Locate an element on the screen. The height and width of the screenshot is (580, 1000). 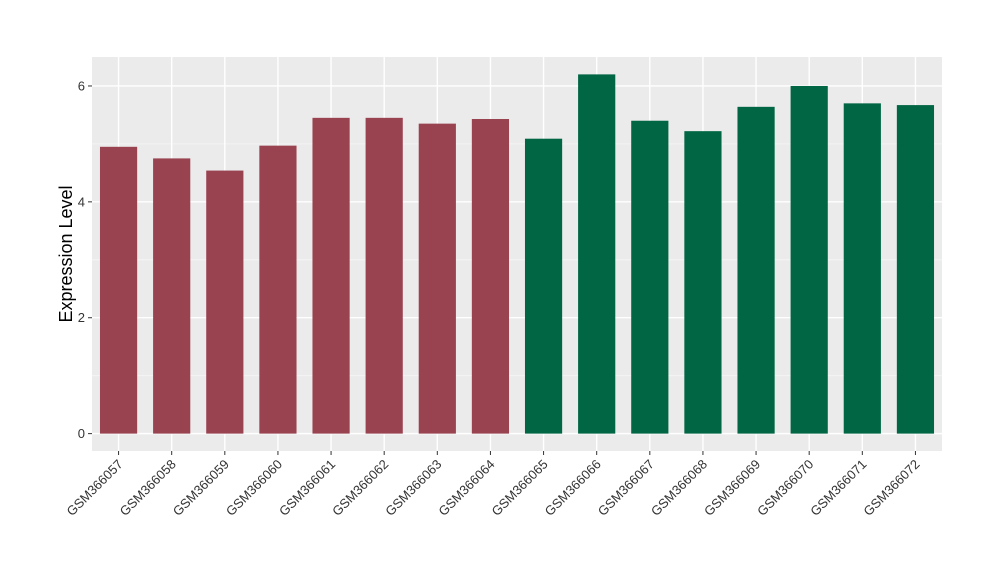
x-tick-label: GSM366072 is located at coordinates (891, 488).